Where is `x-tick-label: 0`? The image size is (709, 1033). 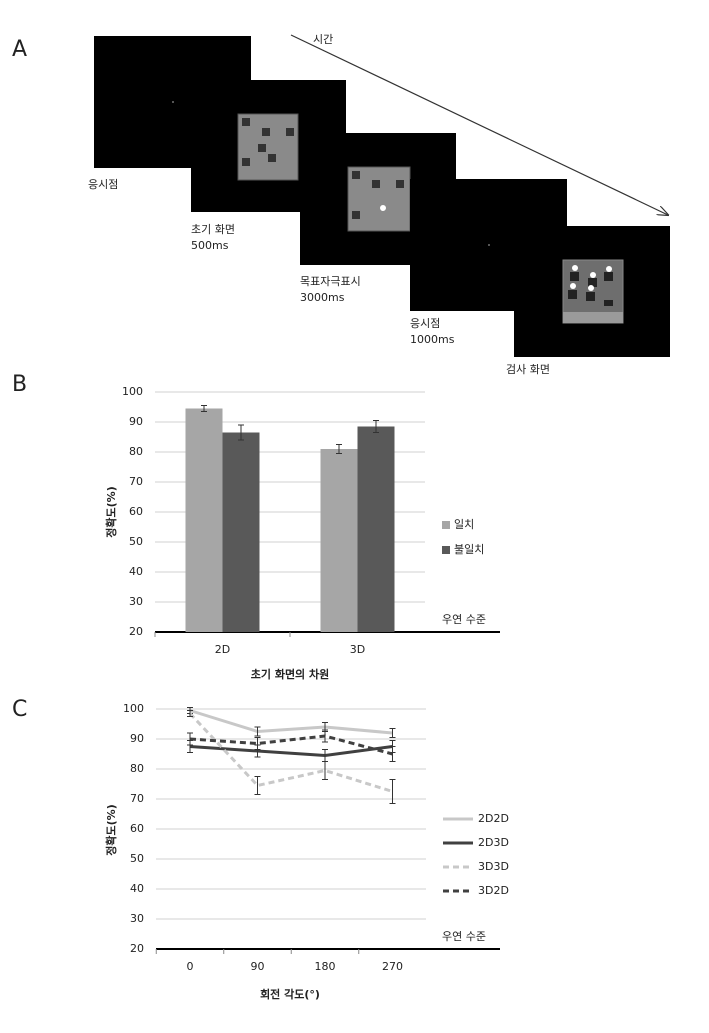
x-tick-label: 0 is located at coordinates (190, 966).